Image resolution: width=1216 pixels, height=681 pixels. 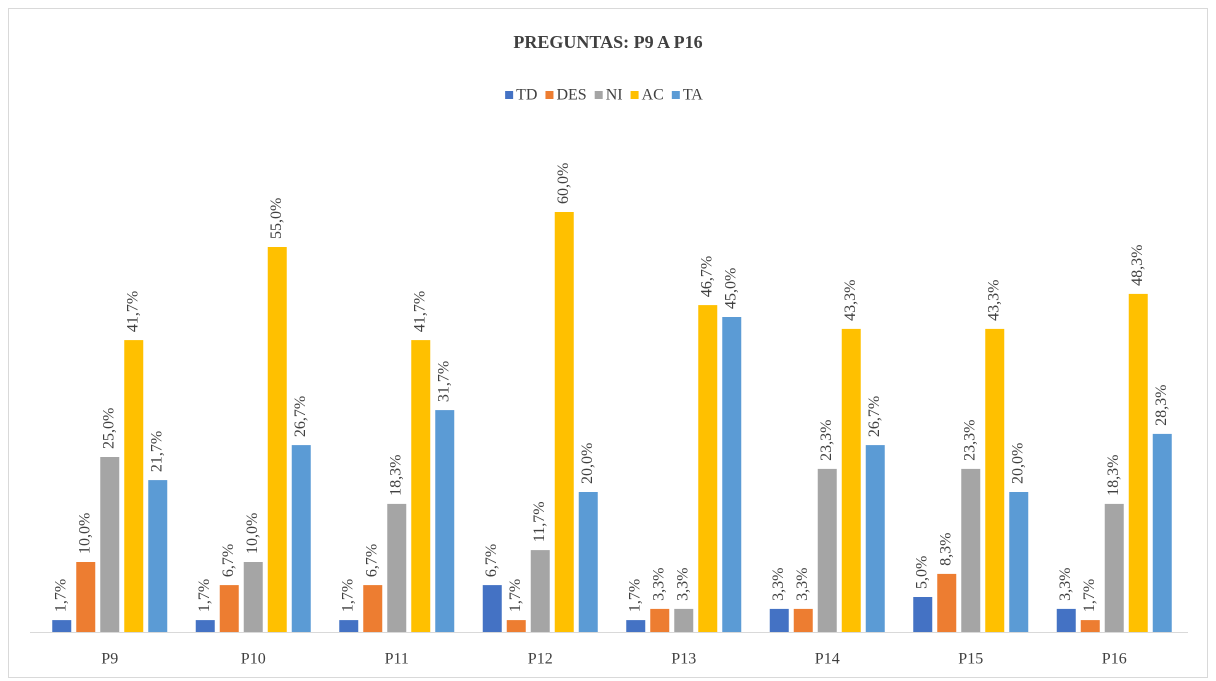 What do you see at coordinates (970, 659) in the screenshot?
I see `x-tick-label: P15` at bounding box center [970, 659].